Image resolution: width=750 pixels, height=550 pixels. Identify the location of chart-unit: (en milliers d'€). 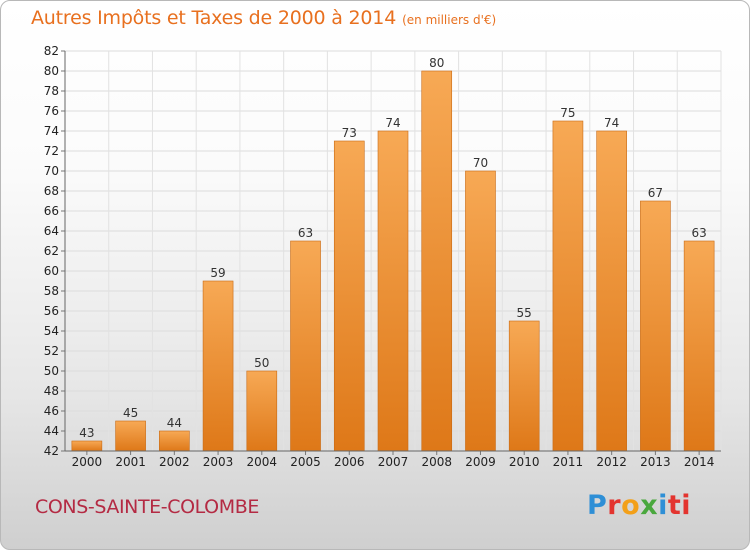
(449, 20).